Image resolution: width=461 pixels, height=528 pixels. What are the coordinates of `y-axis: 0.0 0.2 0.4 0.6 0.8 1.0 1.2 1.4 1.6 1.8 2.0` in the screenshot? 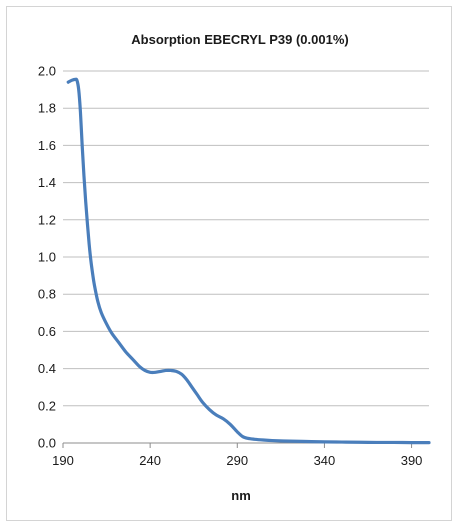 It's located at (47, 257).